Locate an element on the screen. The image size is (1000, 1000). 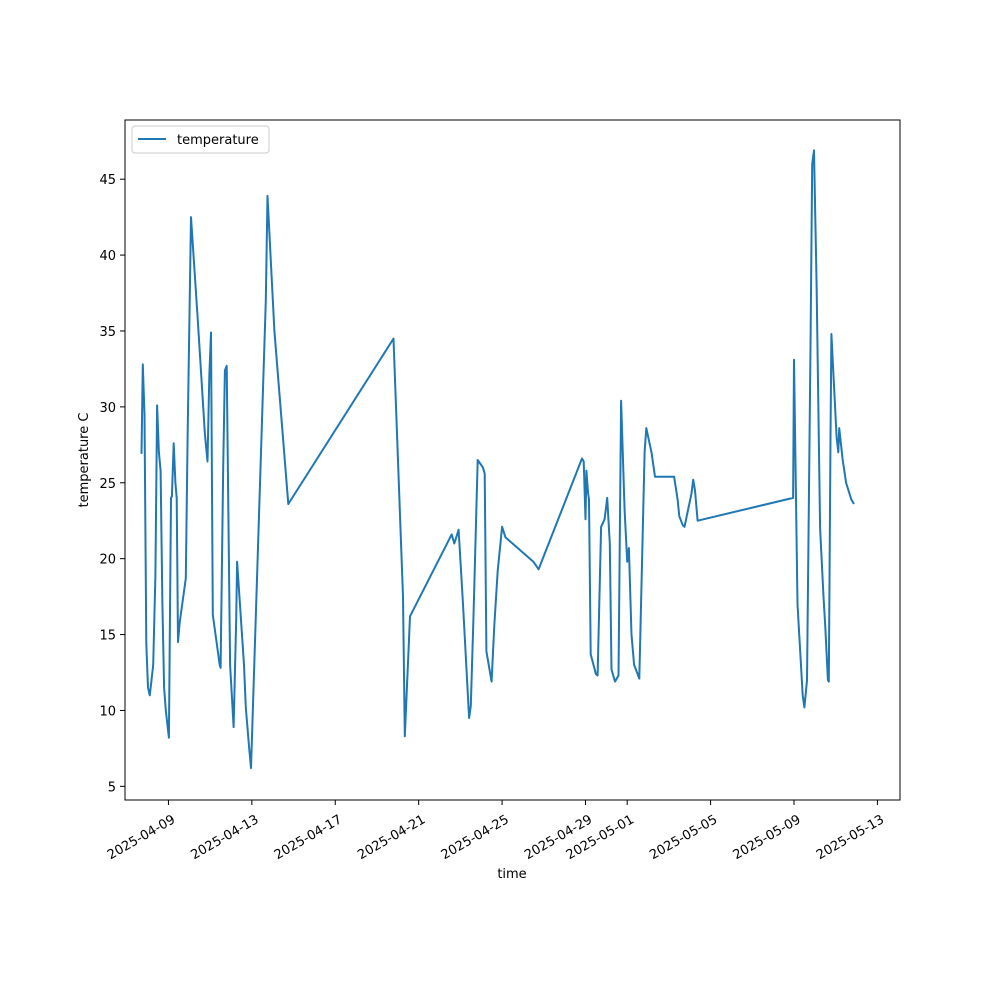
y-tick-label: 40 is located at coordinates (107, 256).